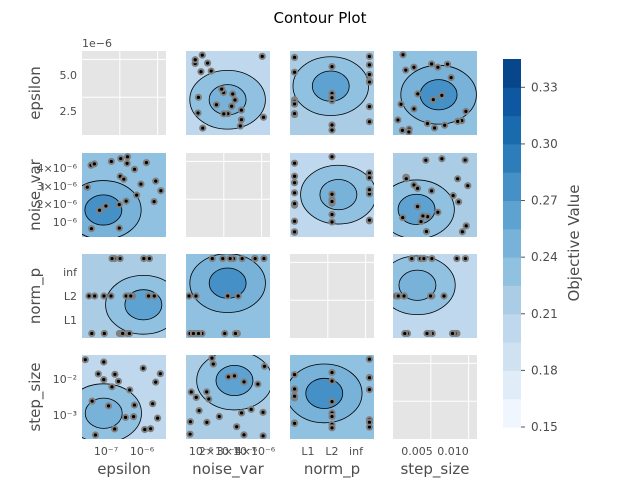  Describe the element at coordinates (453, 451) in the screenshot. I see `x-tick-label: 0.010` at that location.